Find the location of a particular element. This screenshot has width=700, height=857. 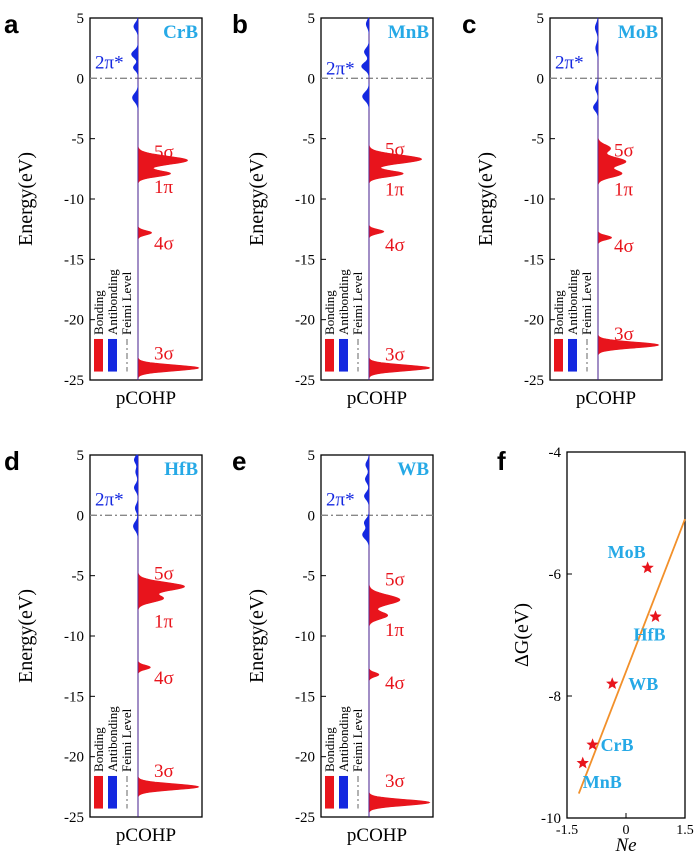

y-axis-label: ΔG(eV) is located at coordinates (522, 635).